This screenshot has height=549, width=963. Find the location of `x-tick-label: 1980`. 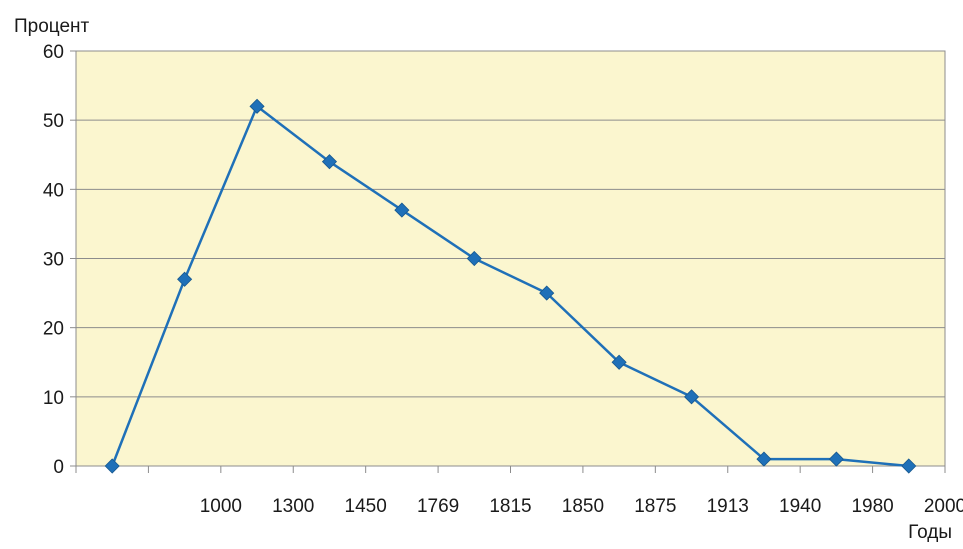

x-tick-label: 1980 is located at coordinates (872, 506).